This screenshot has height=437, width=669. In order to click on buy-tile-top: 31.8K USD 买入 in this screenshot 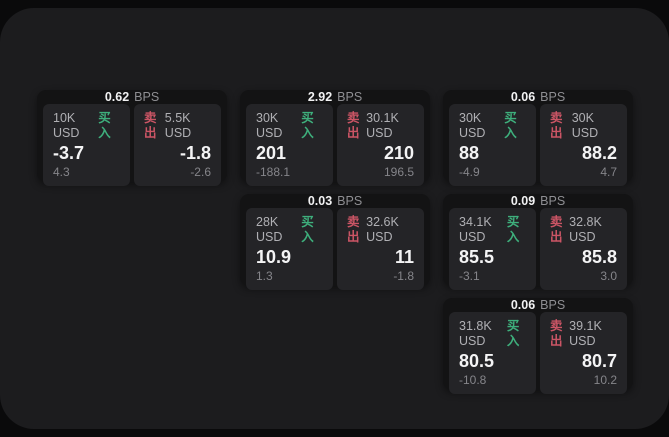, I will do `click(492, 334)`.